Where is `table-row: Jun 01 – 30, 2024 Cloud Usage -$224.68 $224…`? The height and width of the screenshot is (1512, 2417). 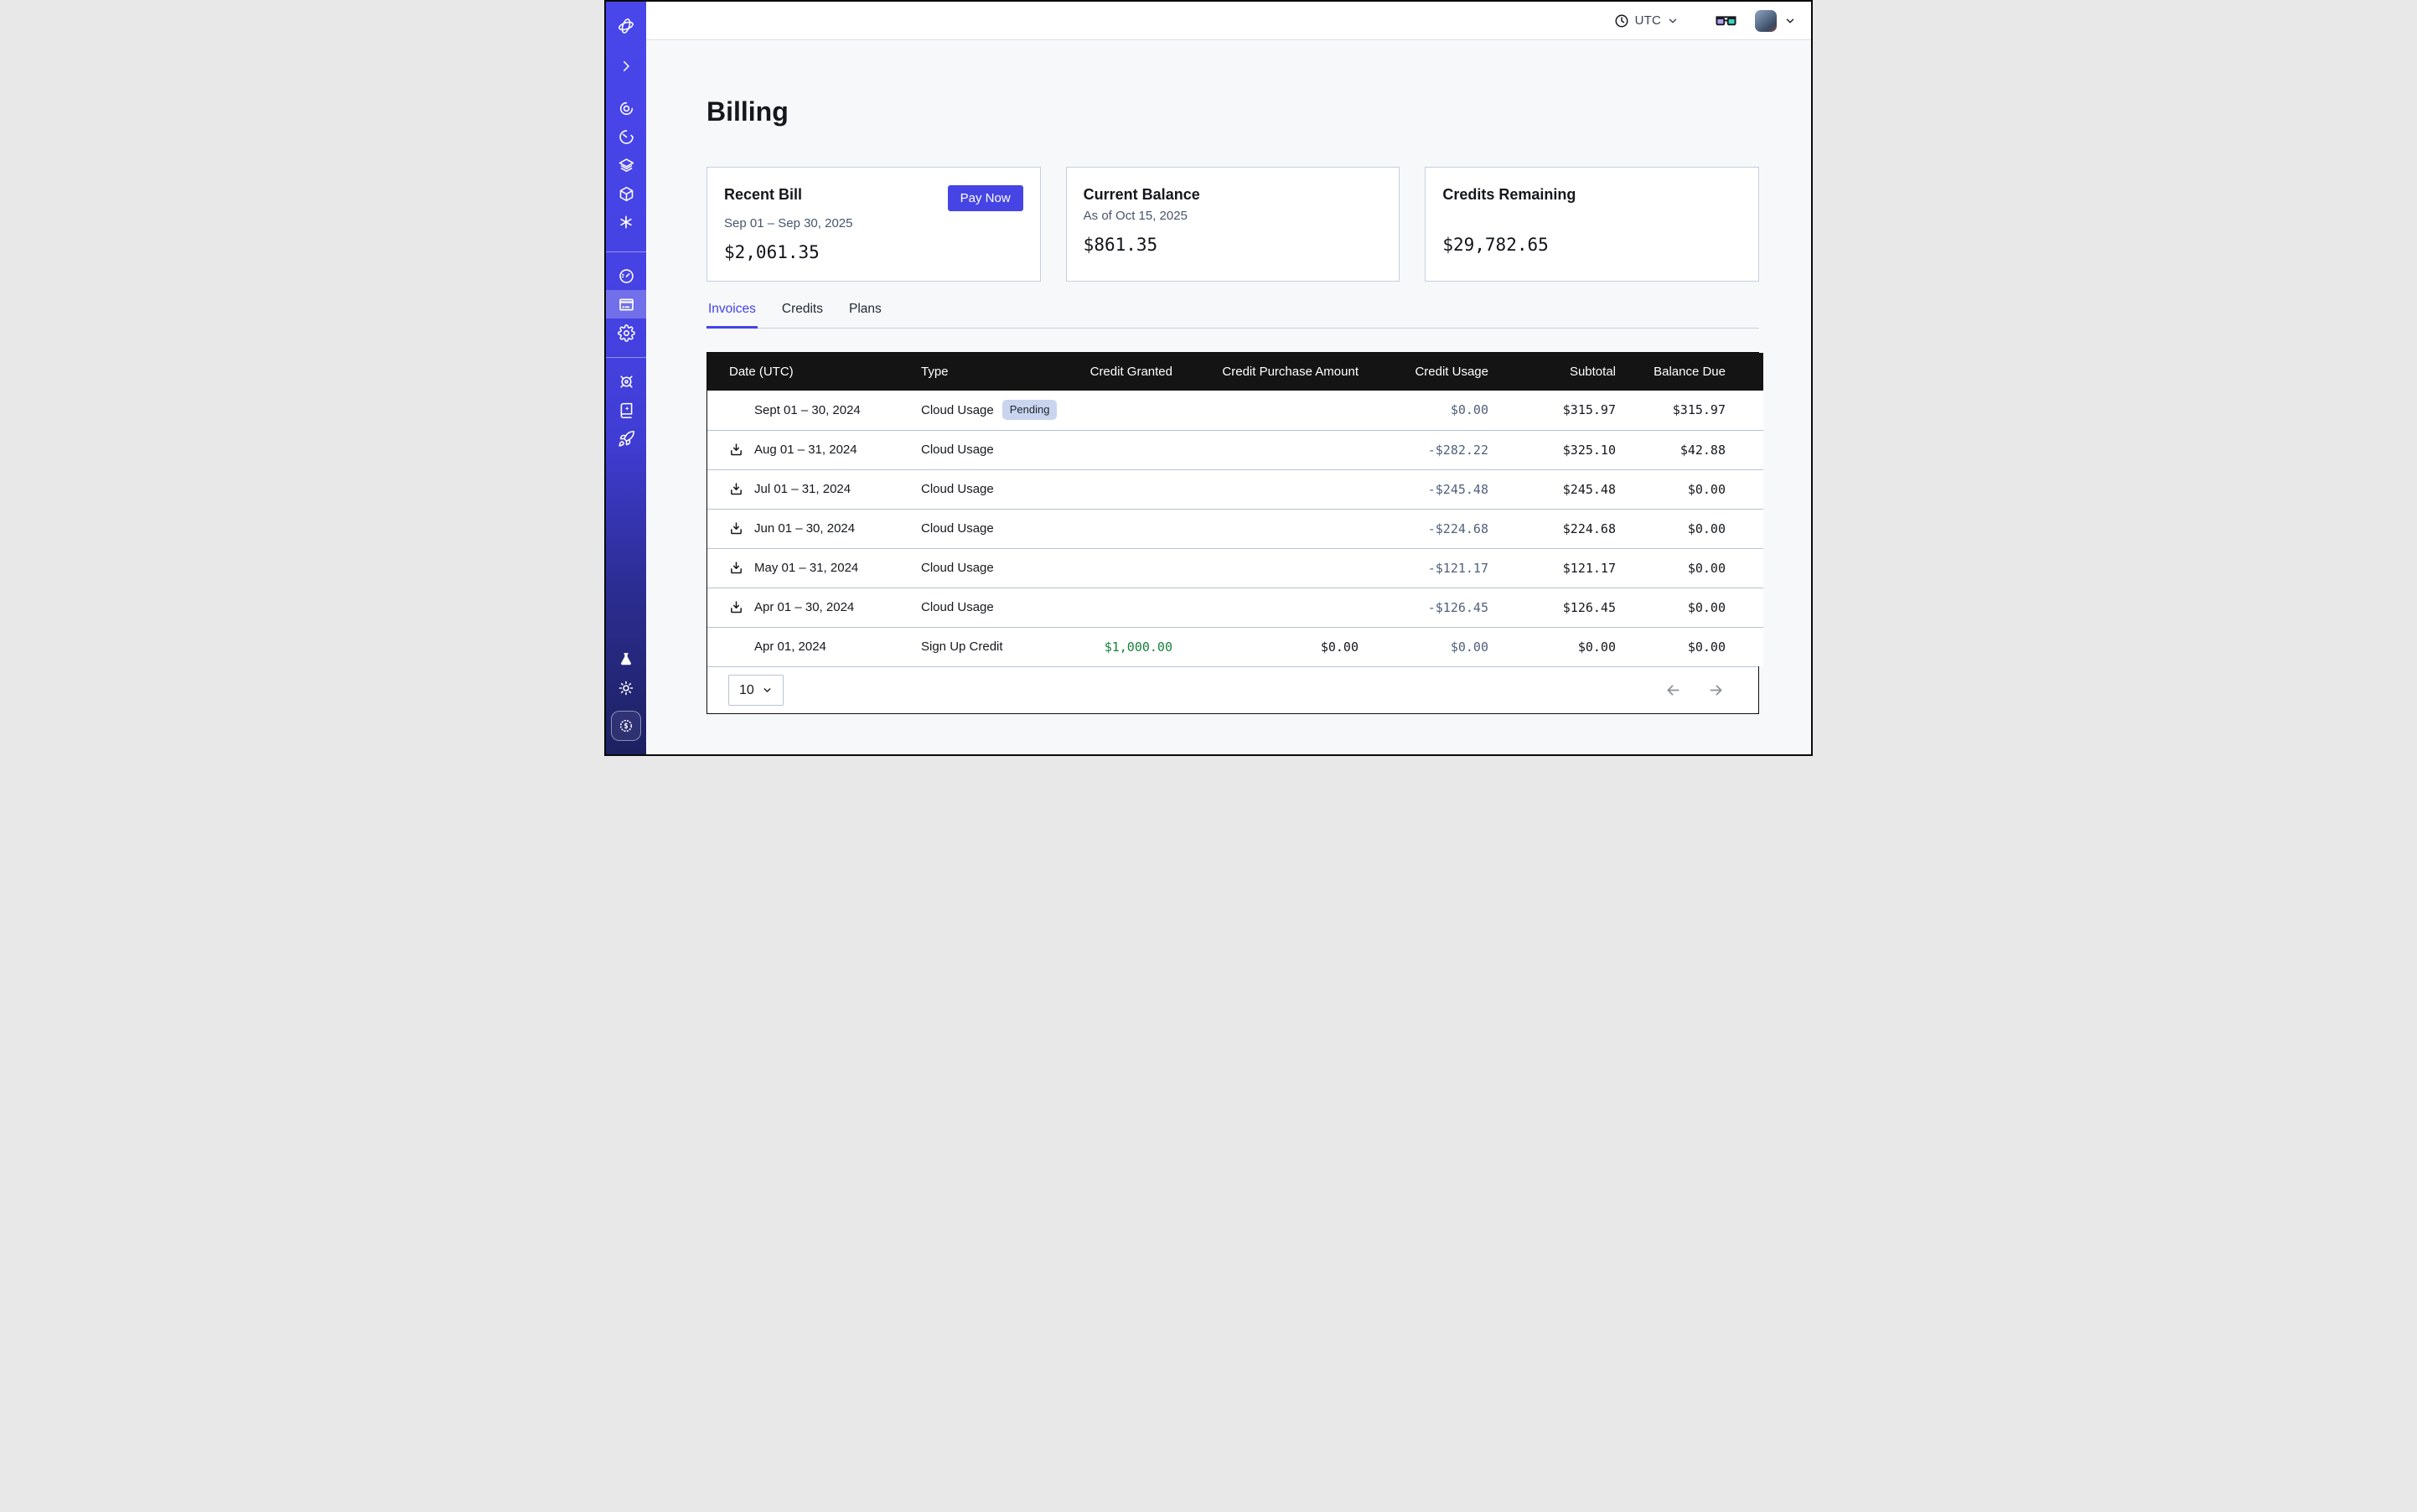 table-row: Jun 01 – 30, 2024 Cloud Usage -$224.68 $224… is located at coordinates (1235, 528).